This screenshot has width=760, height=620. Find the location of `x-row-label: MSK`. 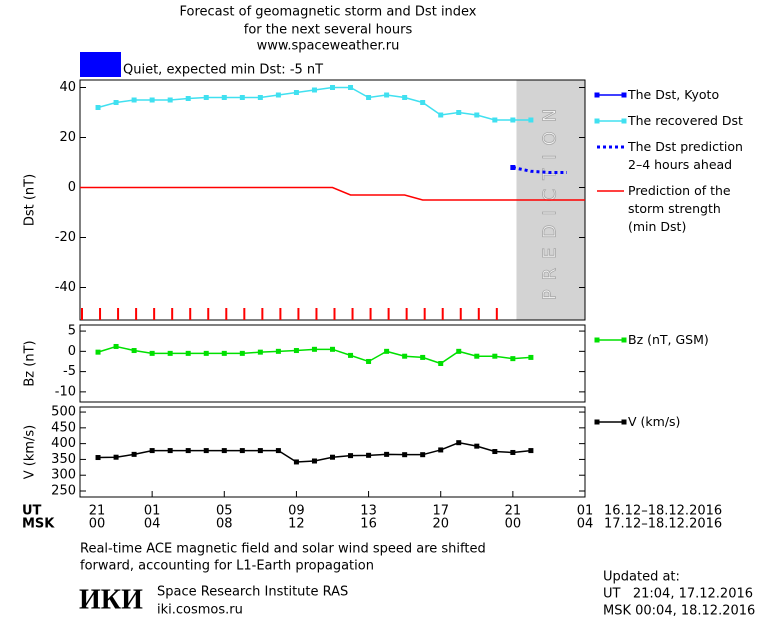

x-row-label: MSK is located at coordinates (38, 524).